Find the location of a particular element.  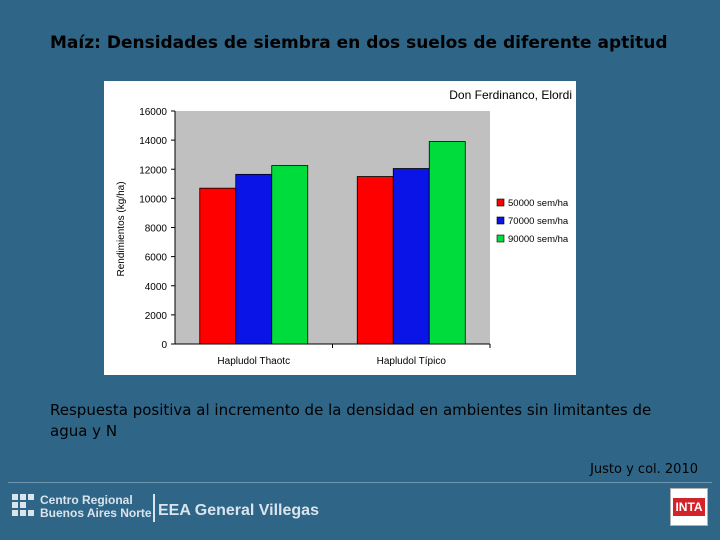

y-tick-label: 14000 is located at coordinates (153, 141).